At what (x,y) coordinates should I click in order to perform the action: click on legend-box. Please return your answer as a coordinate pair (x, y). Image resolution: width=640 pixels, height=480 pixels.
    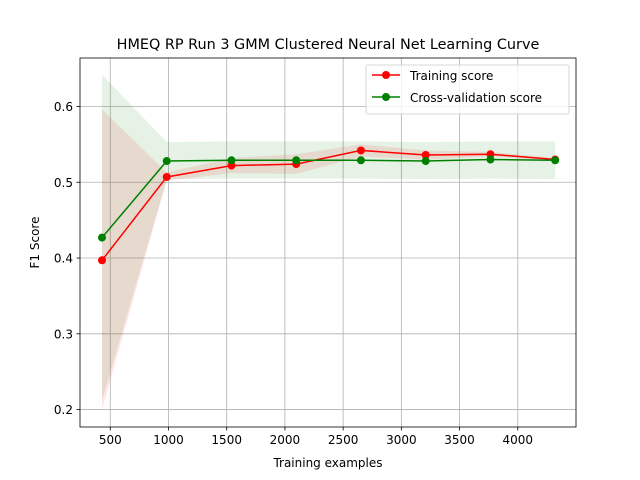
    Looking at the image, I should click on (467, 89).